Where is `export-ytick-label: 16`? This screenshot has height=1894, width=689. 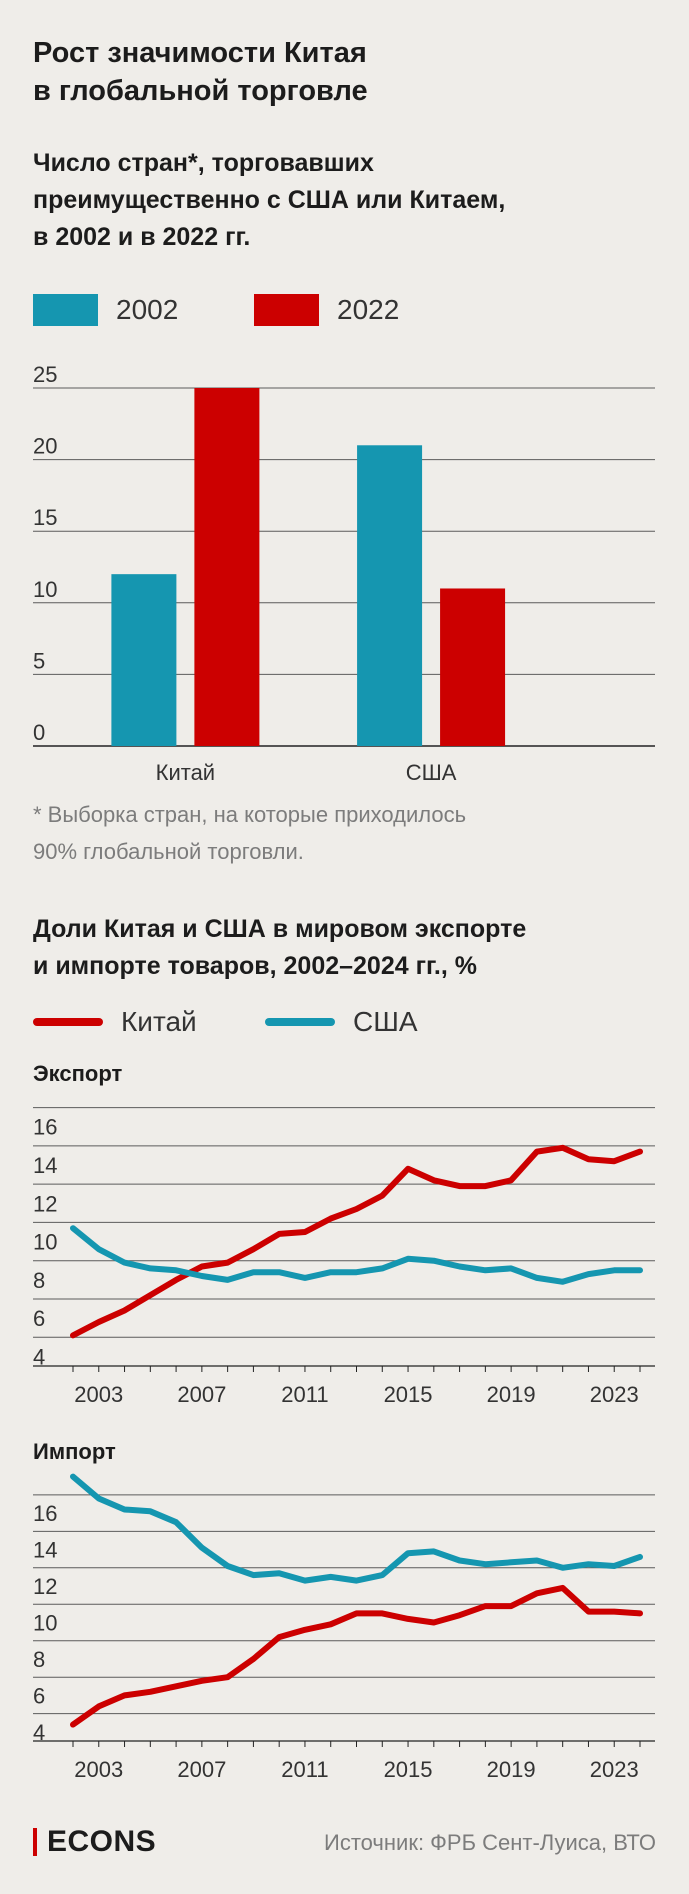 export-ytick-label: 16 is located at coordinates (45, 1127).